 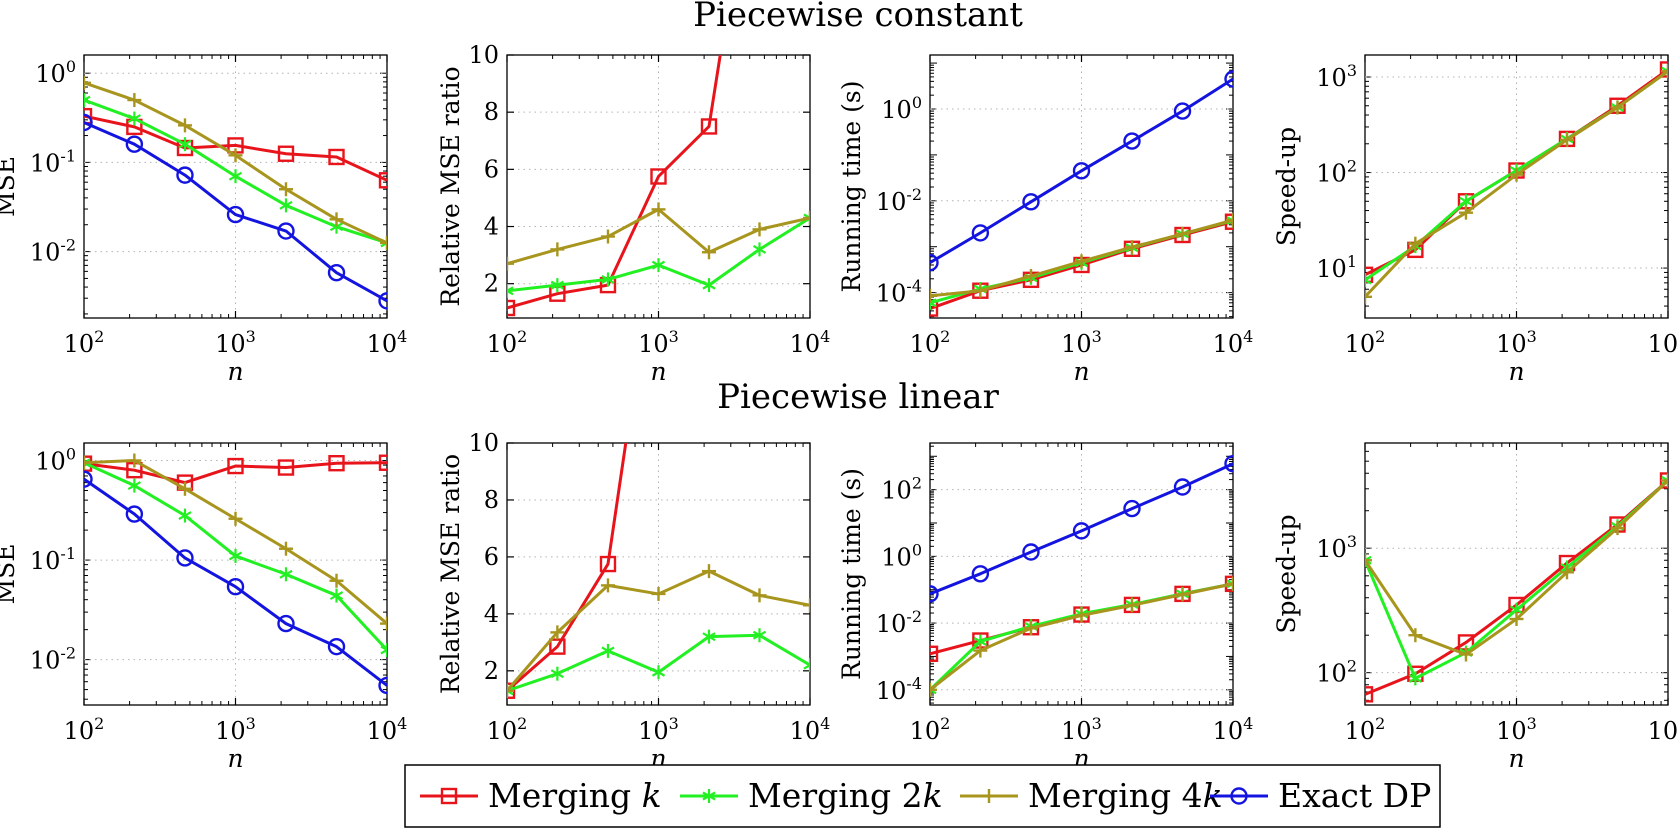 What do you see at coordinates (483, 443) in the screenshot?
I see `y-tick-label: 10` at bounding box center [483, 443].